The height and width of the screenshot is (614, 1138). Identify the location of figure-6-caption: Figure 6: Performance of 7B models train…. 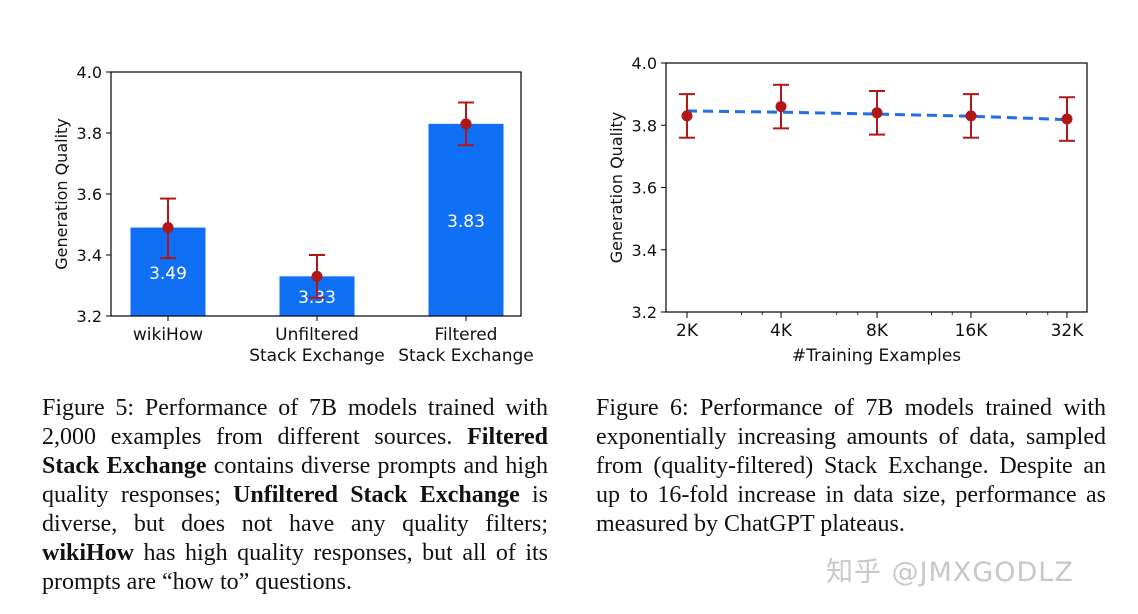
(851, 466).